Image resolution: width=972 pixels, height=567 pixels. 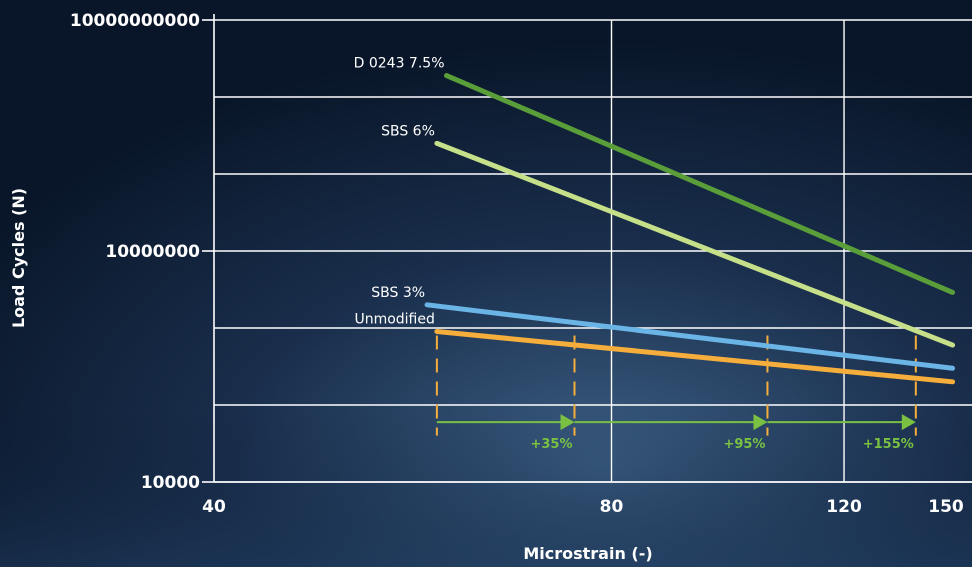 What do you see at coordinates (888, 444) in the screenshot?
I see `improvement-label: +155%` at bounding box center [888, 444].